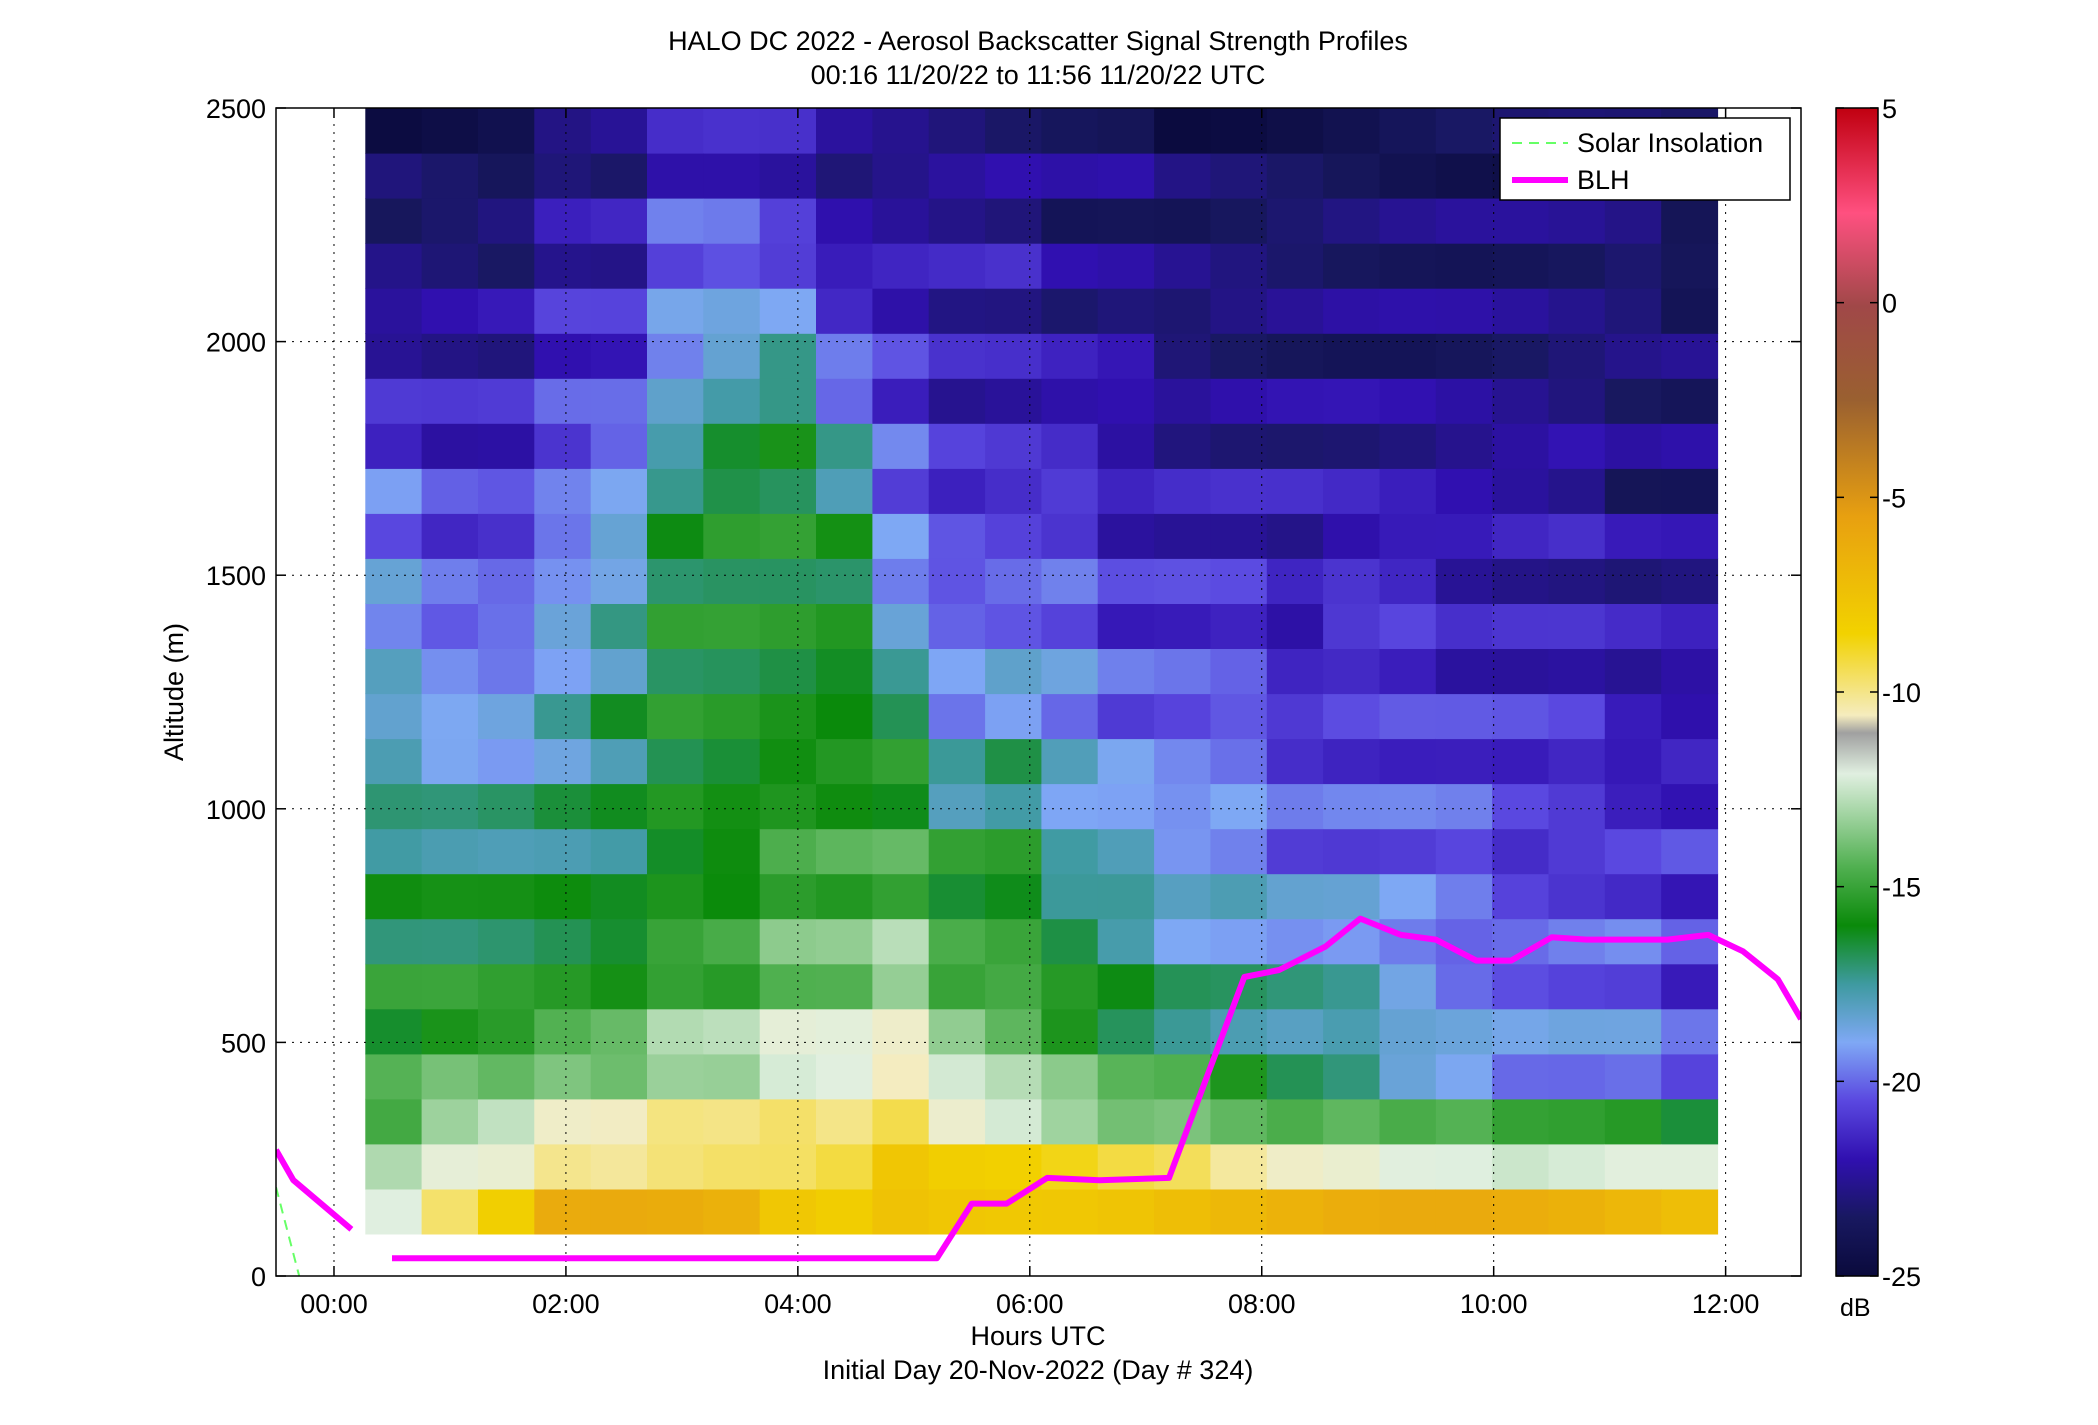  What do you see at coordinates (1726, 1304) in the screenshot?
I see `x-tick-label: 12:00` at bounding box center [1726, 1304].